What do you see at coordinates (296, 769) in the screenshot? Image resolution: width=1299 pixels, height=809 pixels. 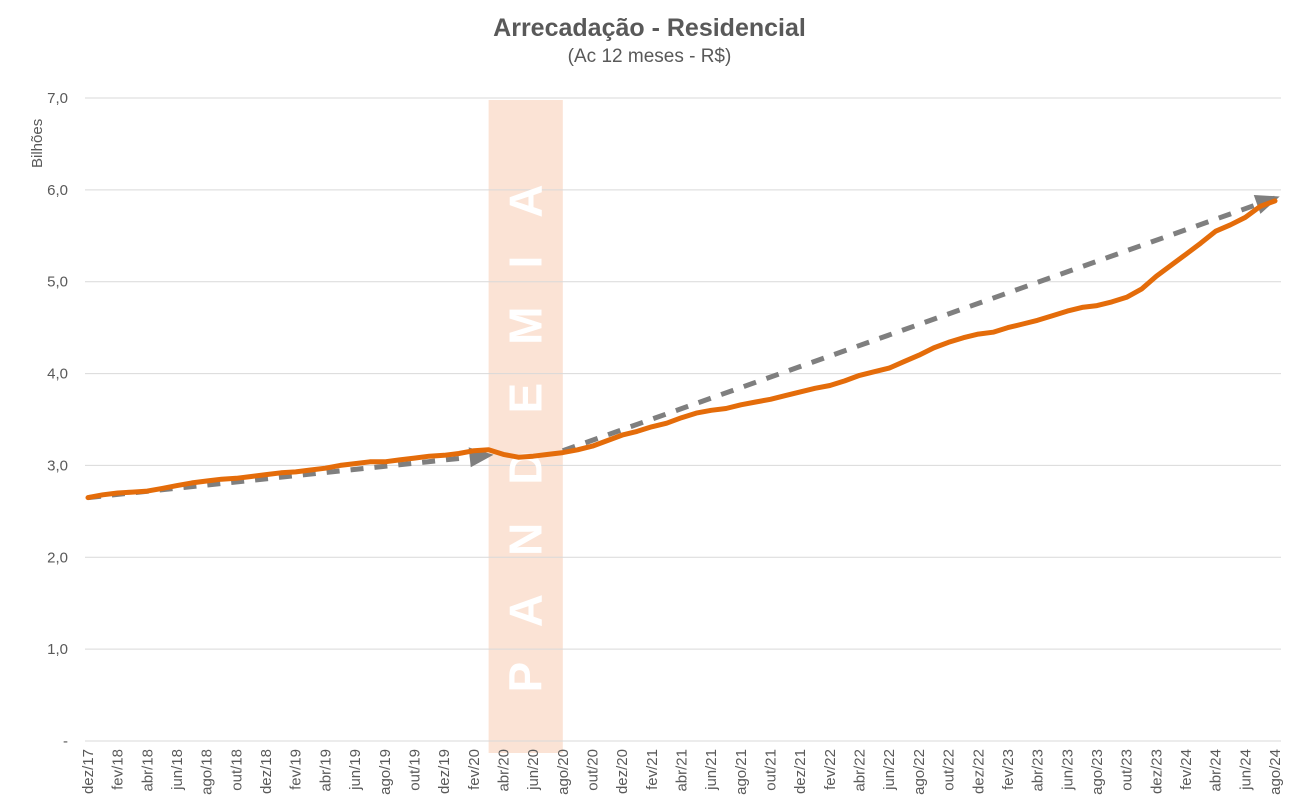 I see `x-tick-label: fev/19` at bounding box center [296, 769].